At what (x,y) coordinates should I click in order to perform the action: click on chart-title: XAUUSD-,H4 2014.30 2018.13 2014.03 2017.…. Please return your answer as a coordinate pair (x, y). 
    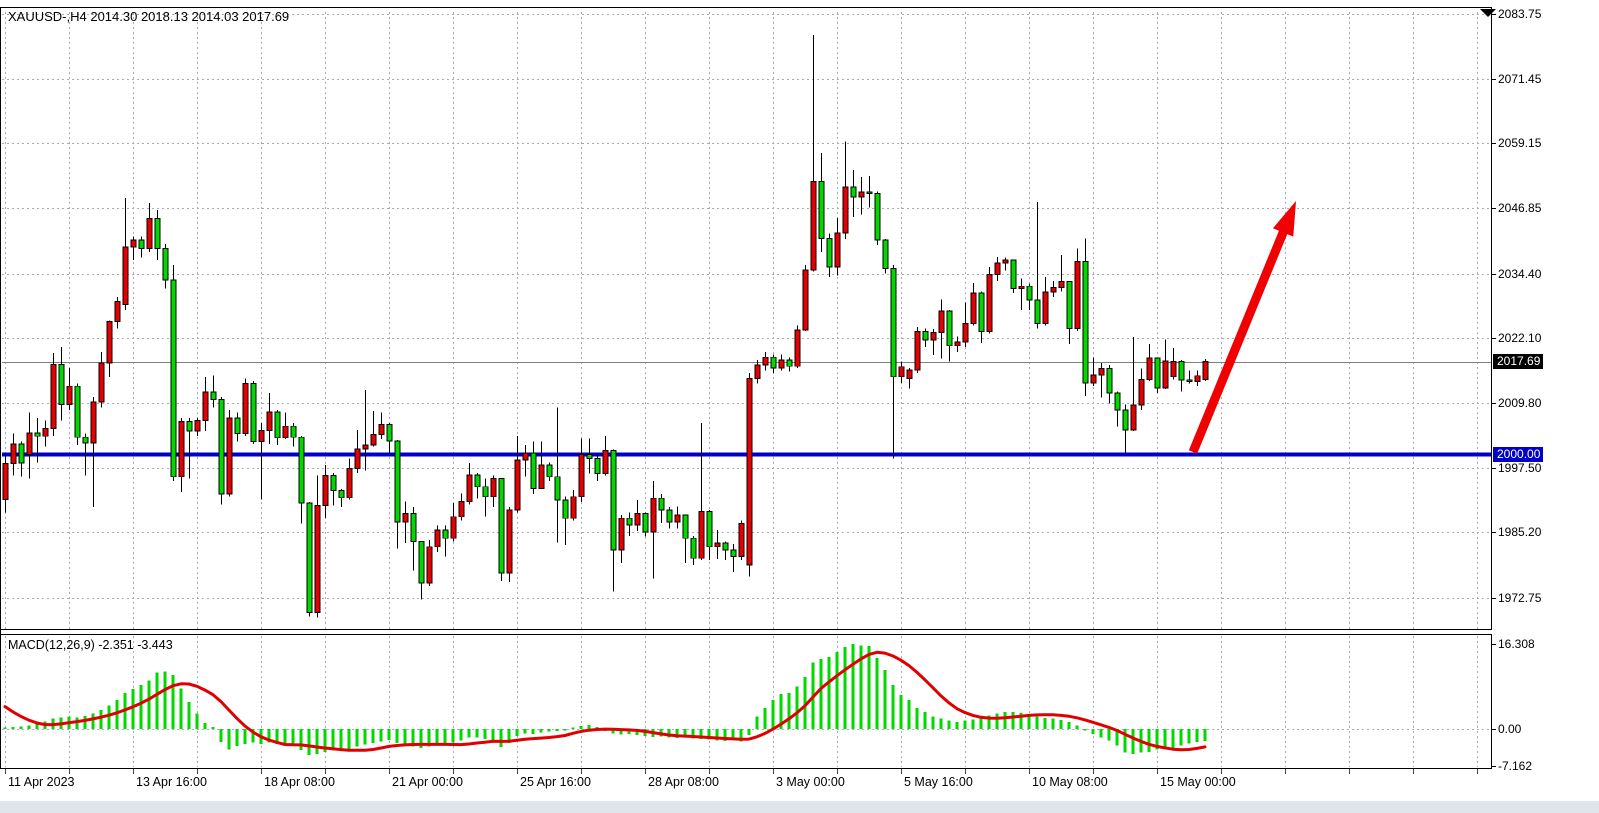
    Looking at the image, I should click on (149, 16).